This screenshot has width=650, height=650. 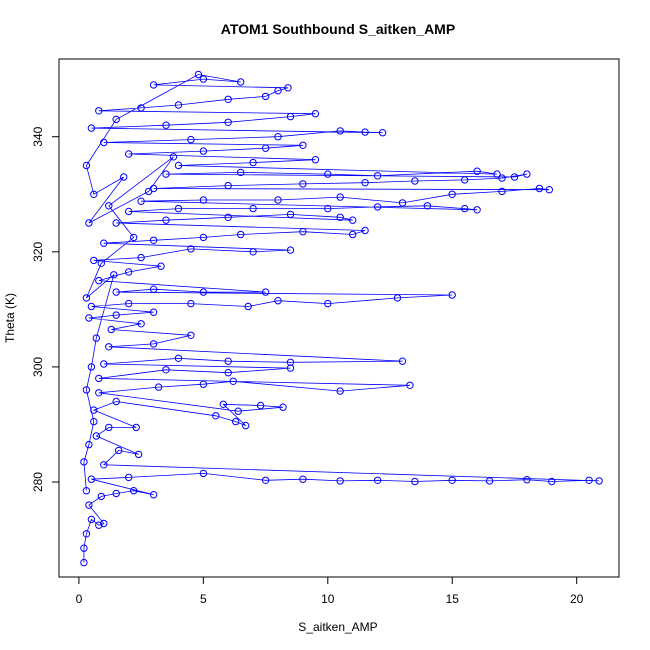 I want to click on x-tick-label: 15, so click(x=453, y=599).